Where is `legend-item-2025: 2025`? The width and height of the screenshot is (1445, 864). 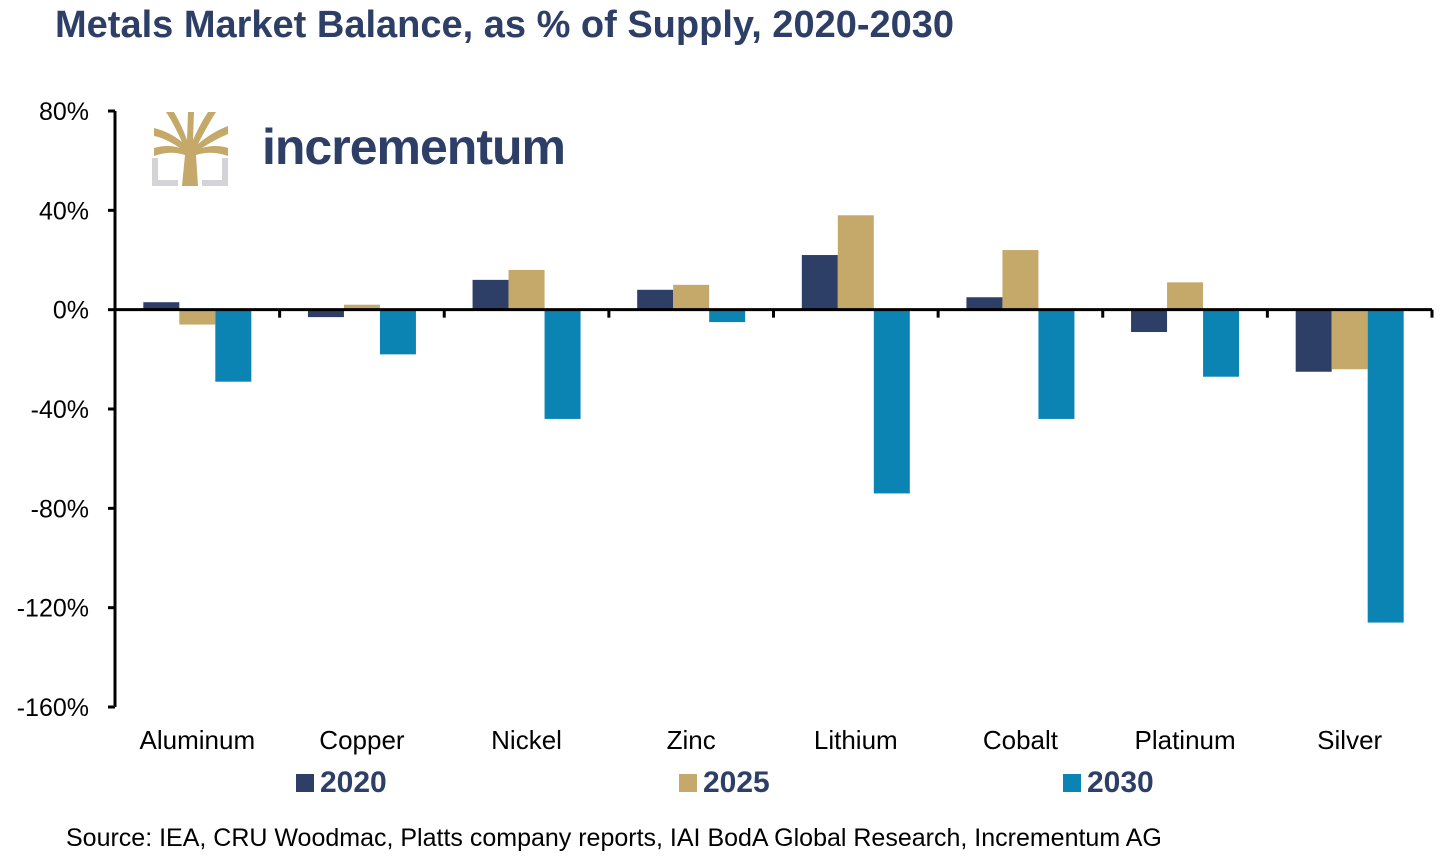
legend-item-2025: 2025 is located at coordinates (724, 783).